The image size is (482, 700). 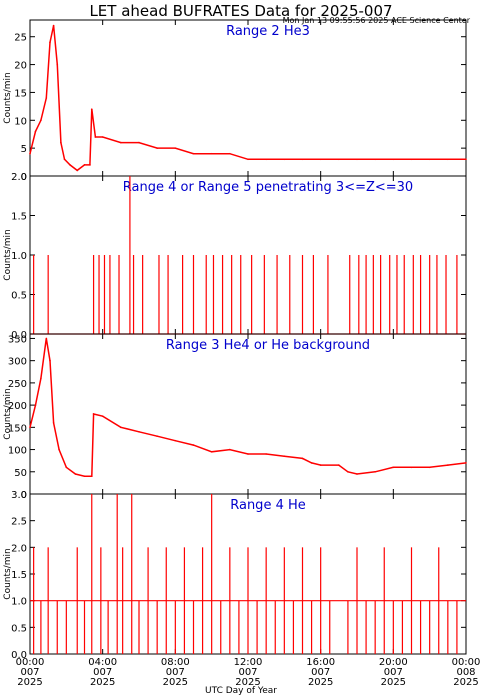 I want to click on y-tick-label-3-4: 200, so click(x=17, y=406).